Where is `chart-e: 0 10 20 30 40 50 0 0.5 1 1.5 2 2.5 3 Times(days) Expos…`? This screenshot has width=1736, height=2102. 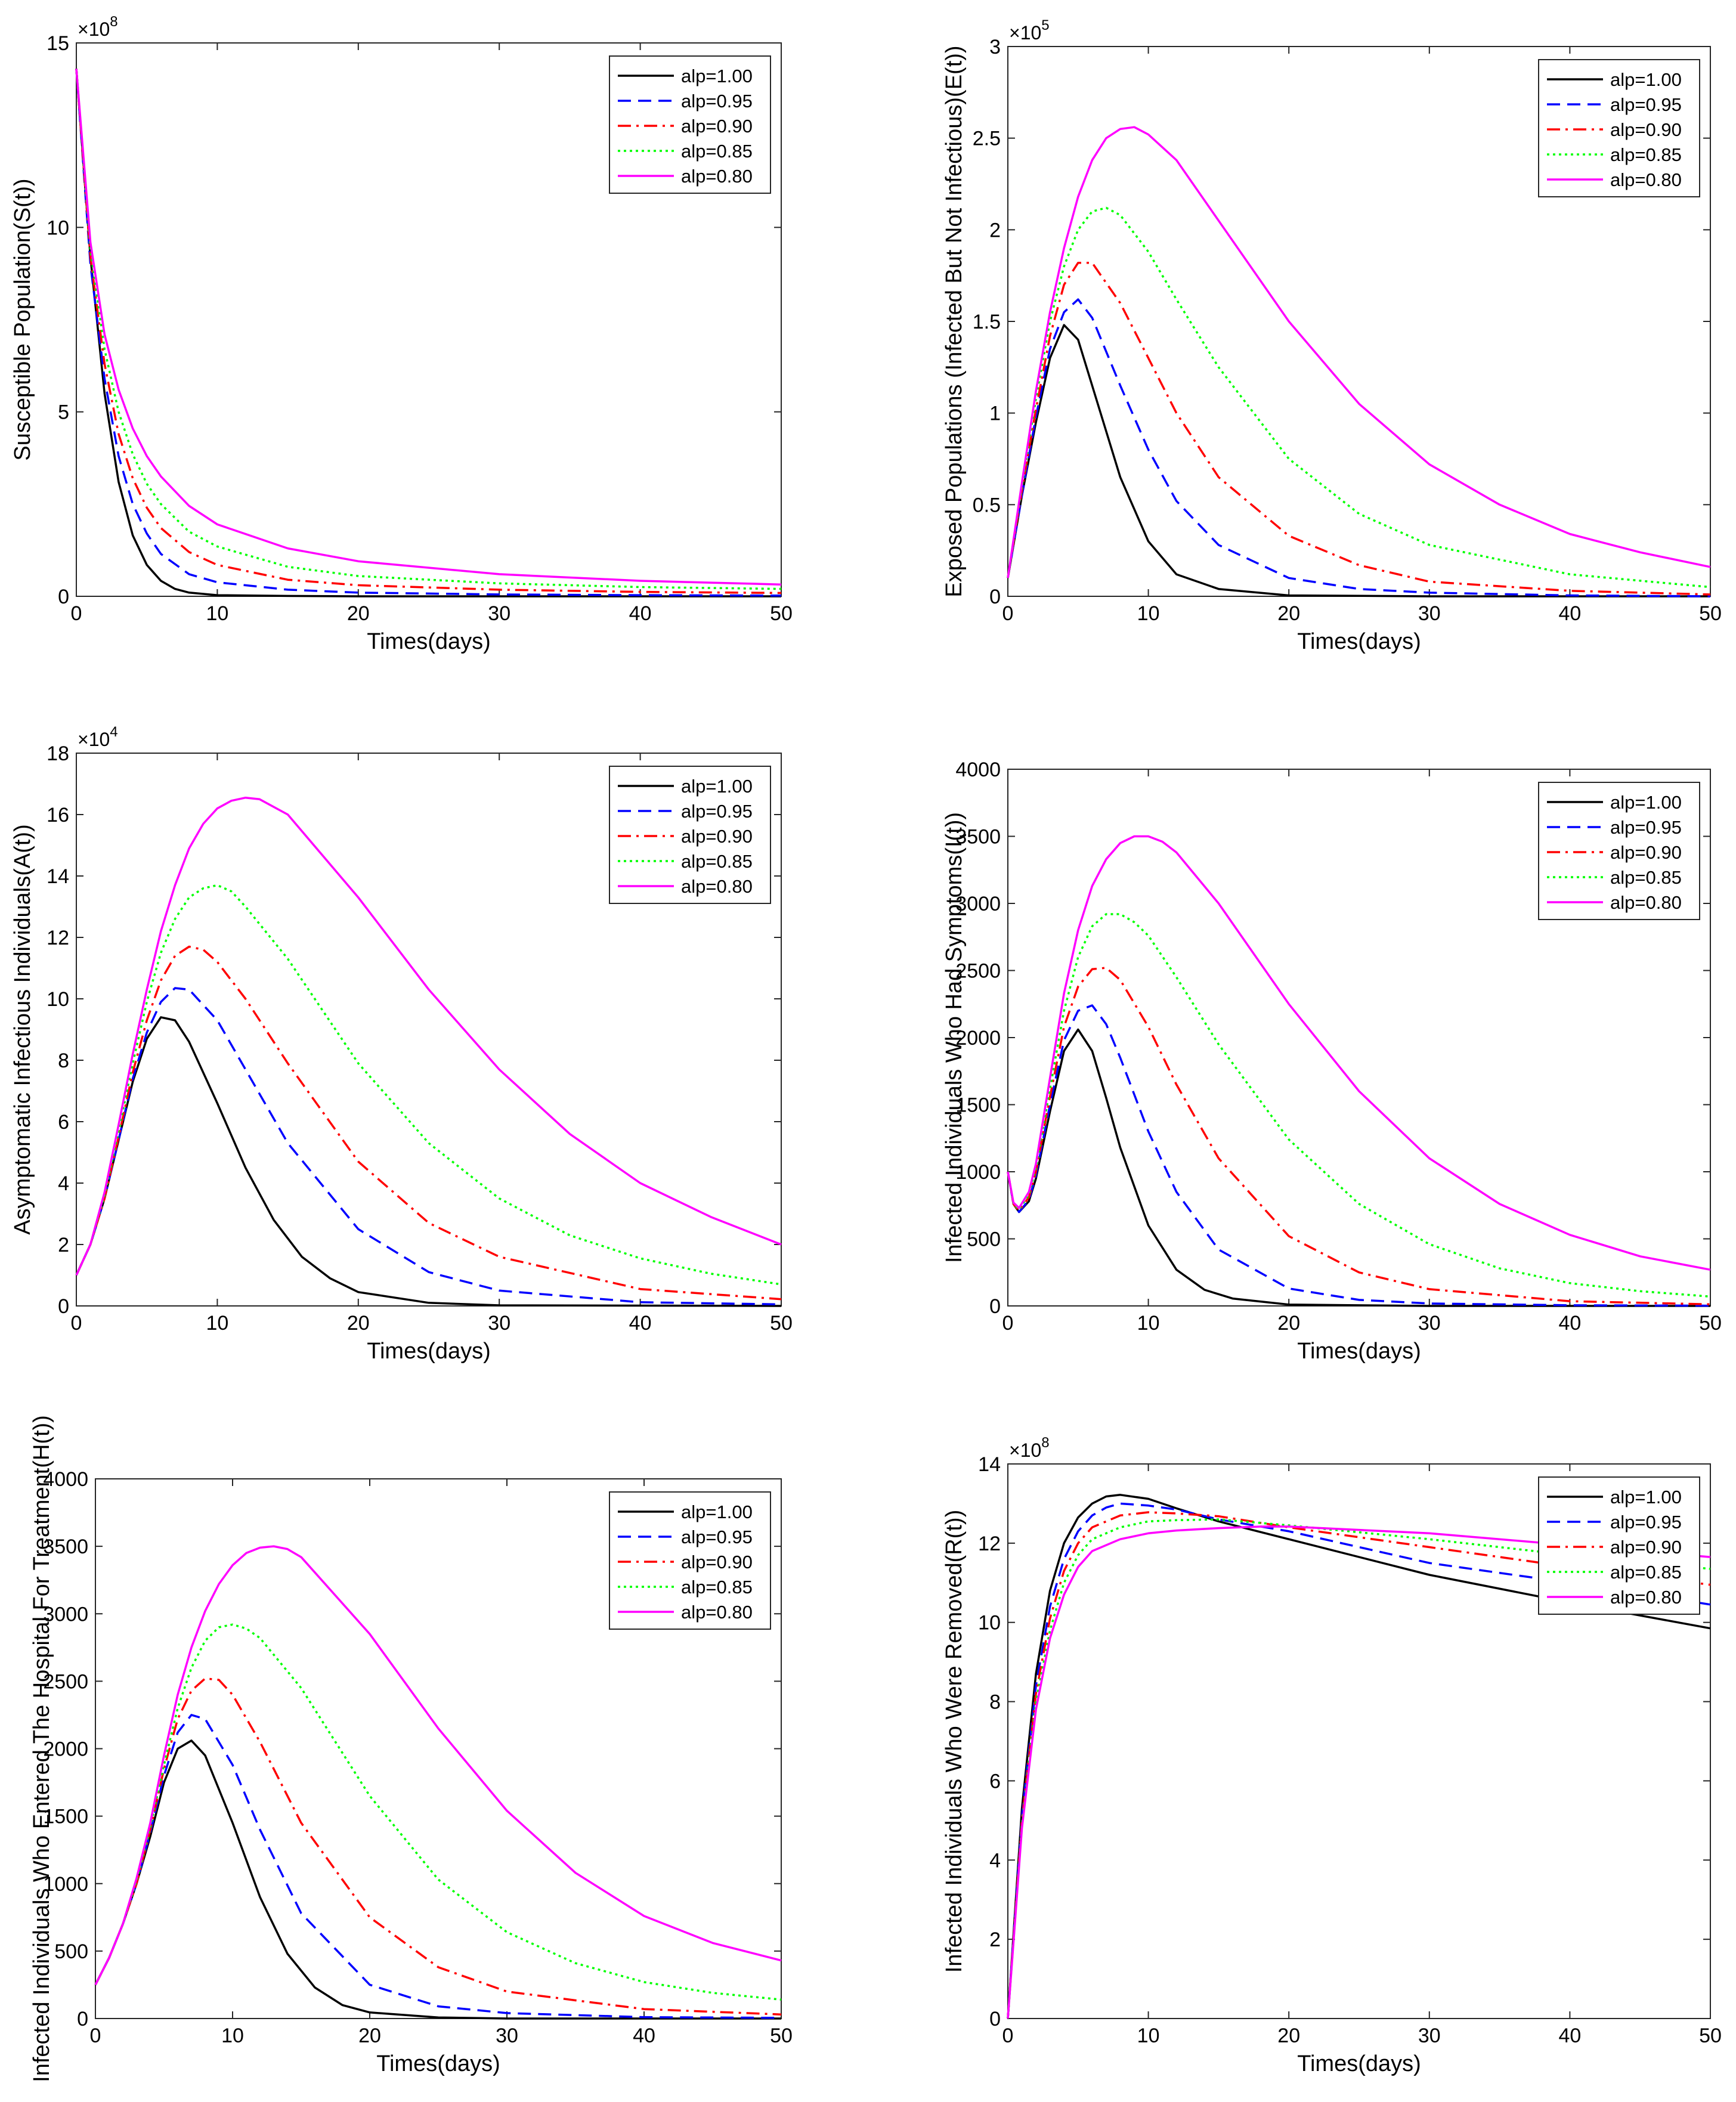
chart-e: 0 10 20 30 40 50 0 0.5 1 1.5 2 2.5 3 Times(days) Expos… is located at coordinates (1332, 335).